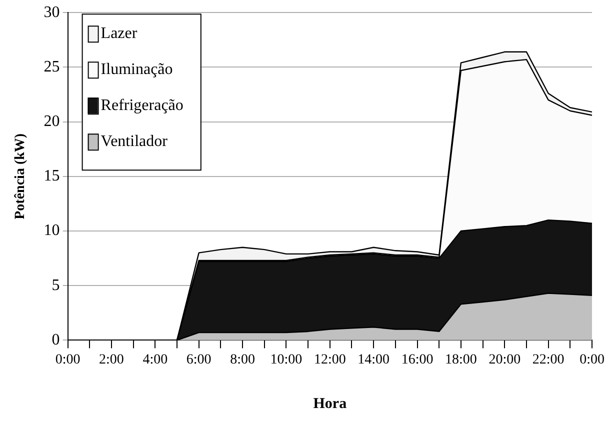 Image resolution: width=610 pixels, height=423 pixels. I want to click on x-tick-label: 2:00, so click(111, 360).